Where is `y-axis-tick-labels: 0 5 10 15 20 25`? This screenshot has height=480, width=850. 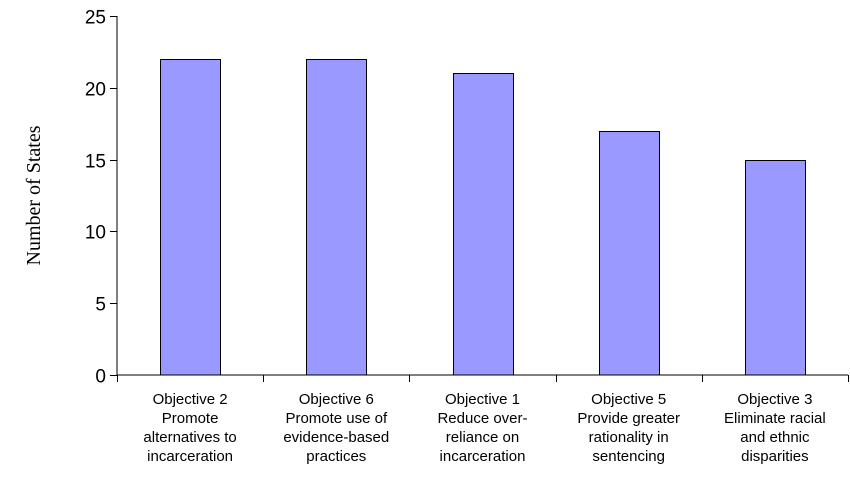
y-axis-tick-labels: 0 5 10 15 20 25 is located at coordinates (95, 198).